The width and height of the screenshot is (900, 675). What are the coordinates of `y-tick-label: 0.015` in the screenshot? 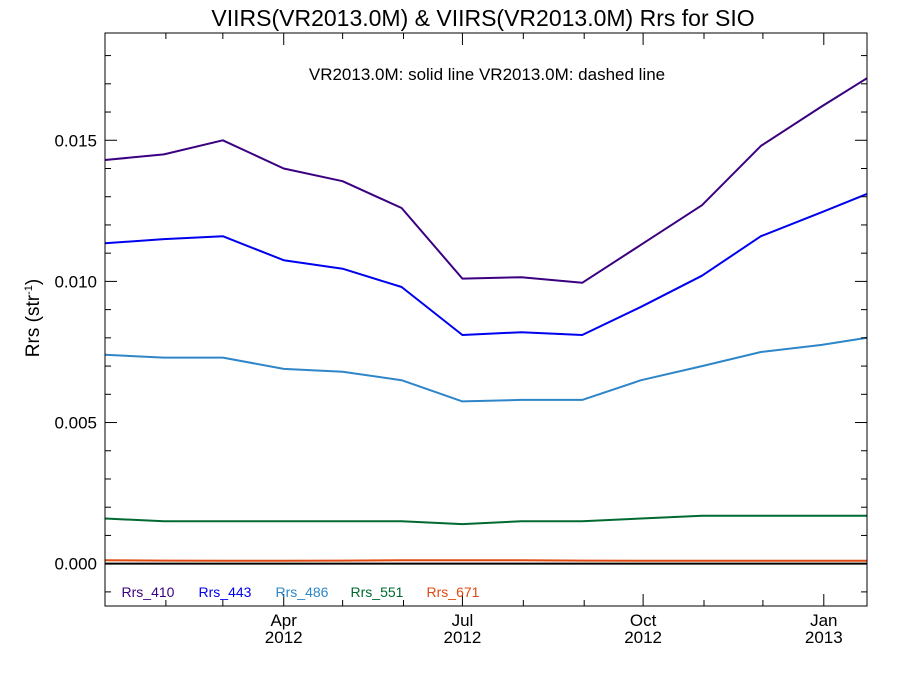 It's located at (75, 140).